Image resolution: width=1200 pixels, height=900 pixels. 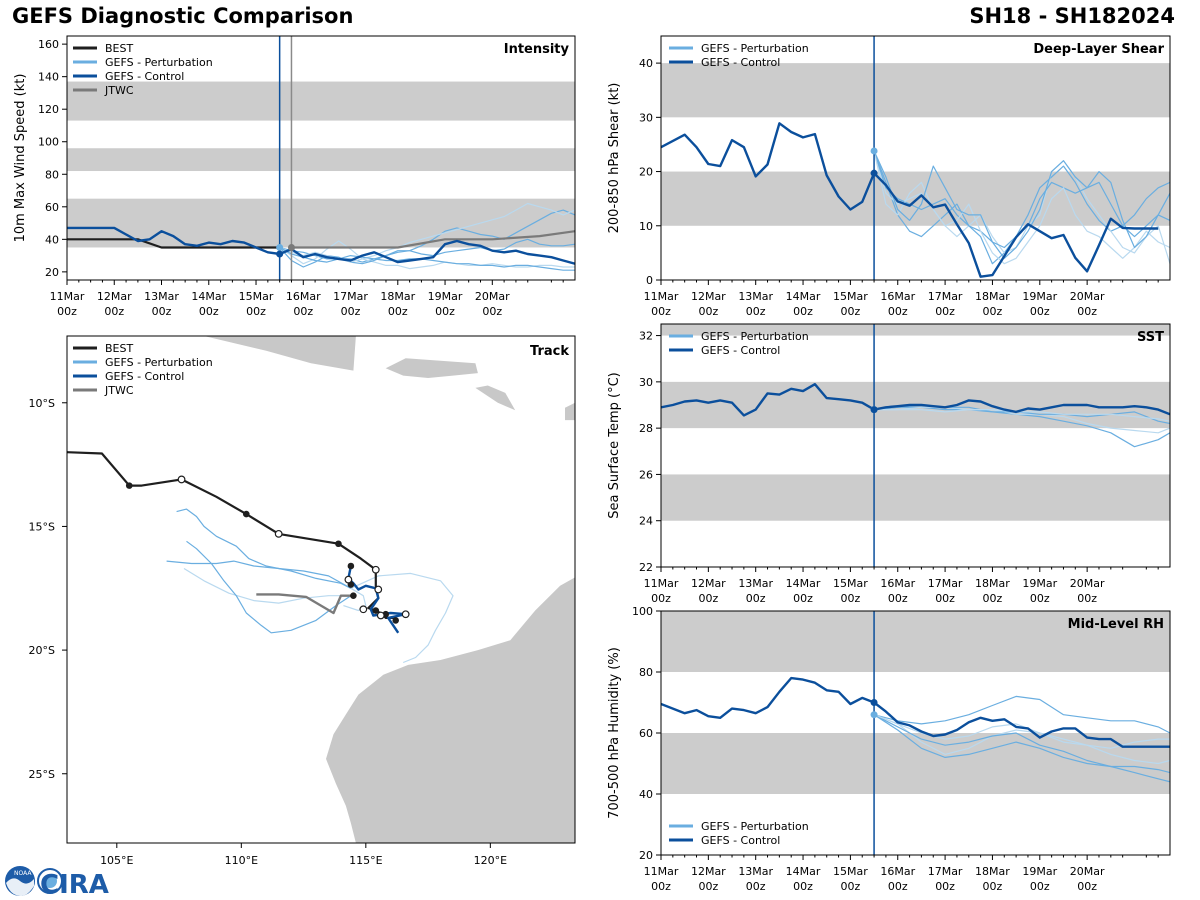 I want to click on y-tick-label: 22, so click(x=646, y=567).